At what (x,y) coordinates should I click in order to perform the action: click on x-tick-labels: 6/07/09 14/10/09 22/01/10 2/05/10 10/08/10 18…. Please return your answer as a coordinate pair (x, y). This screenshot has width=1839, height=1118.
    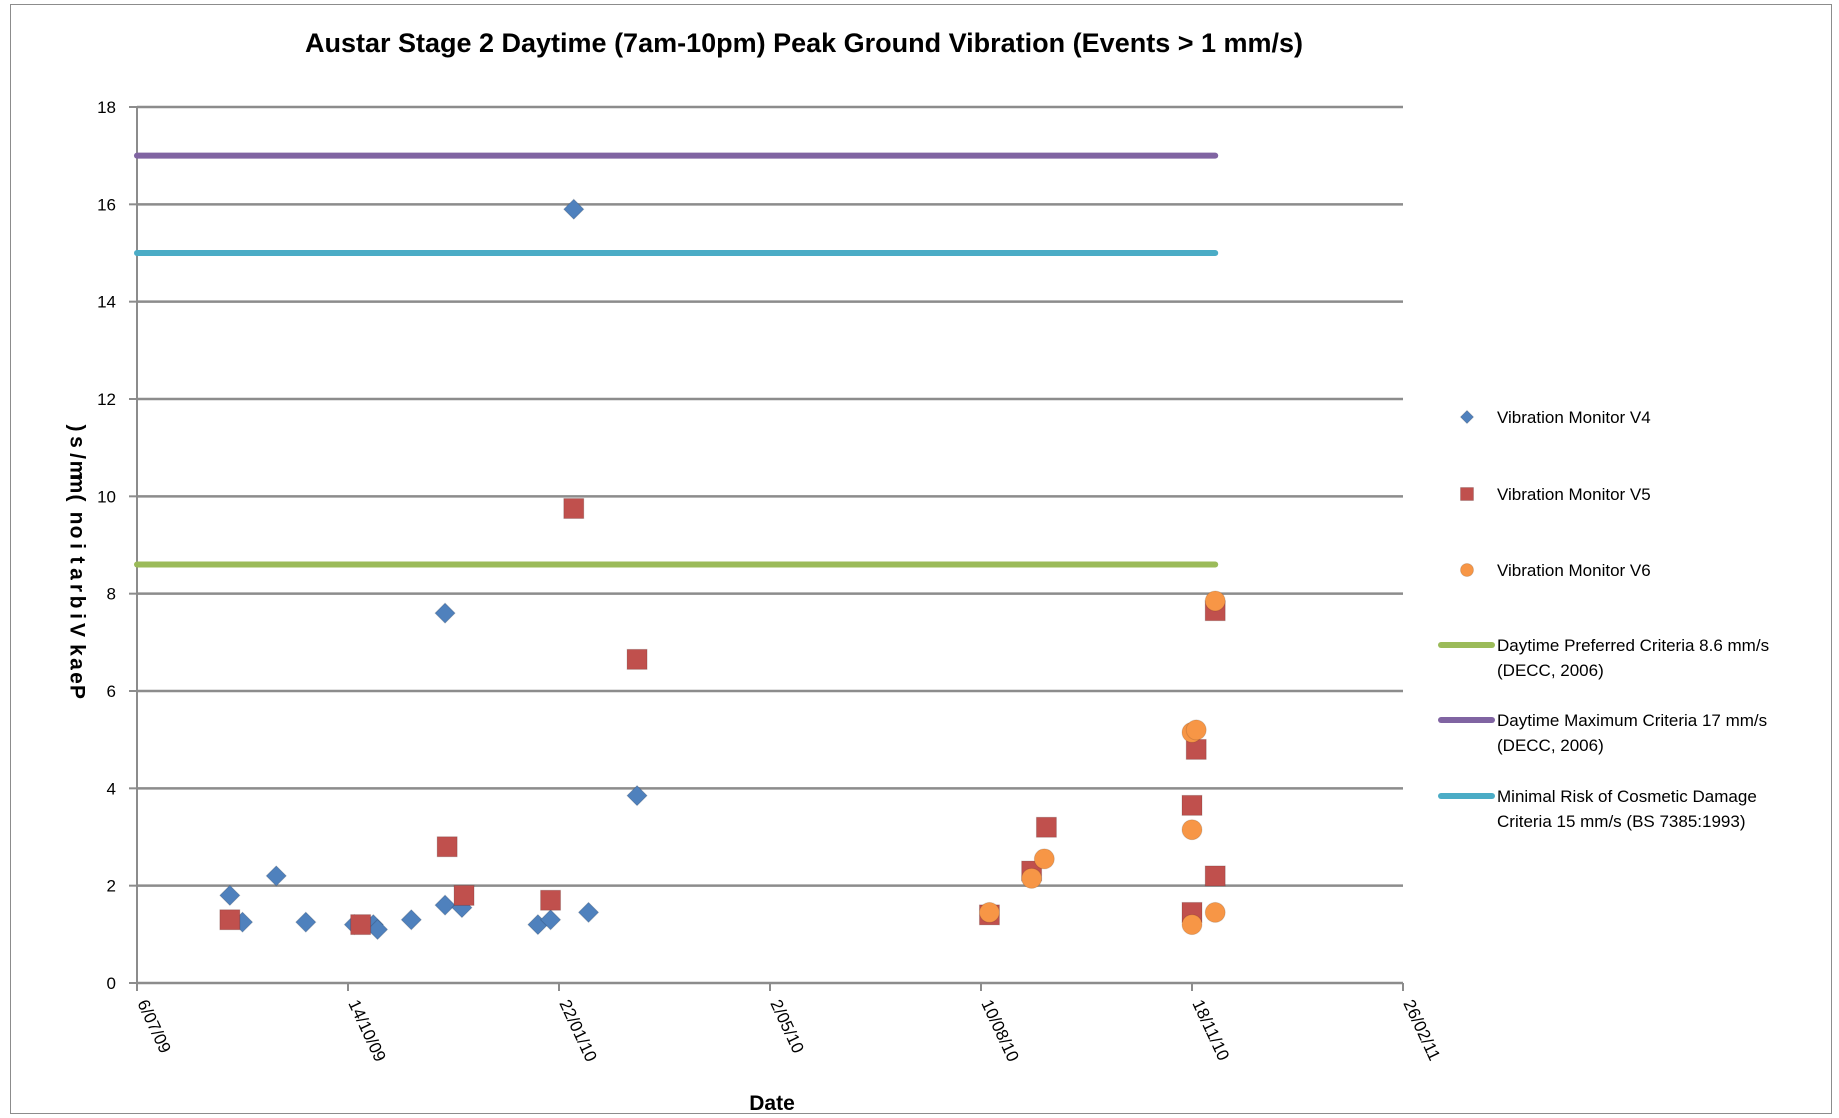
    Looking at the image, I should click on (788, 1031).